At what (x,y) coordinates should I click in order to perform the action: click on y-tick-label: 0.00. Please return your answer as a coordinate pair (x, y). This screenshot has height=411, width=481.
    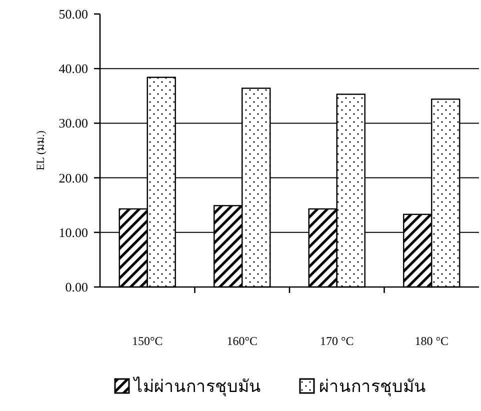
    Looking at the image, I should click on (76, 287).